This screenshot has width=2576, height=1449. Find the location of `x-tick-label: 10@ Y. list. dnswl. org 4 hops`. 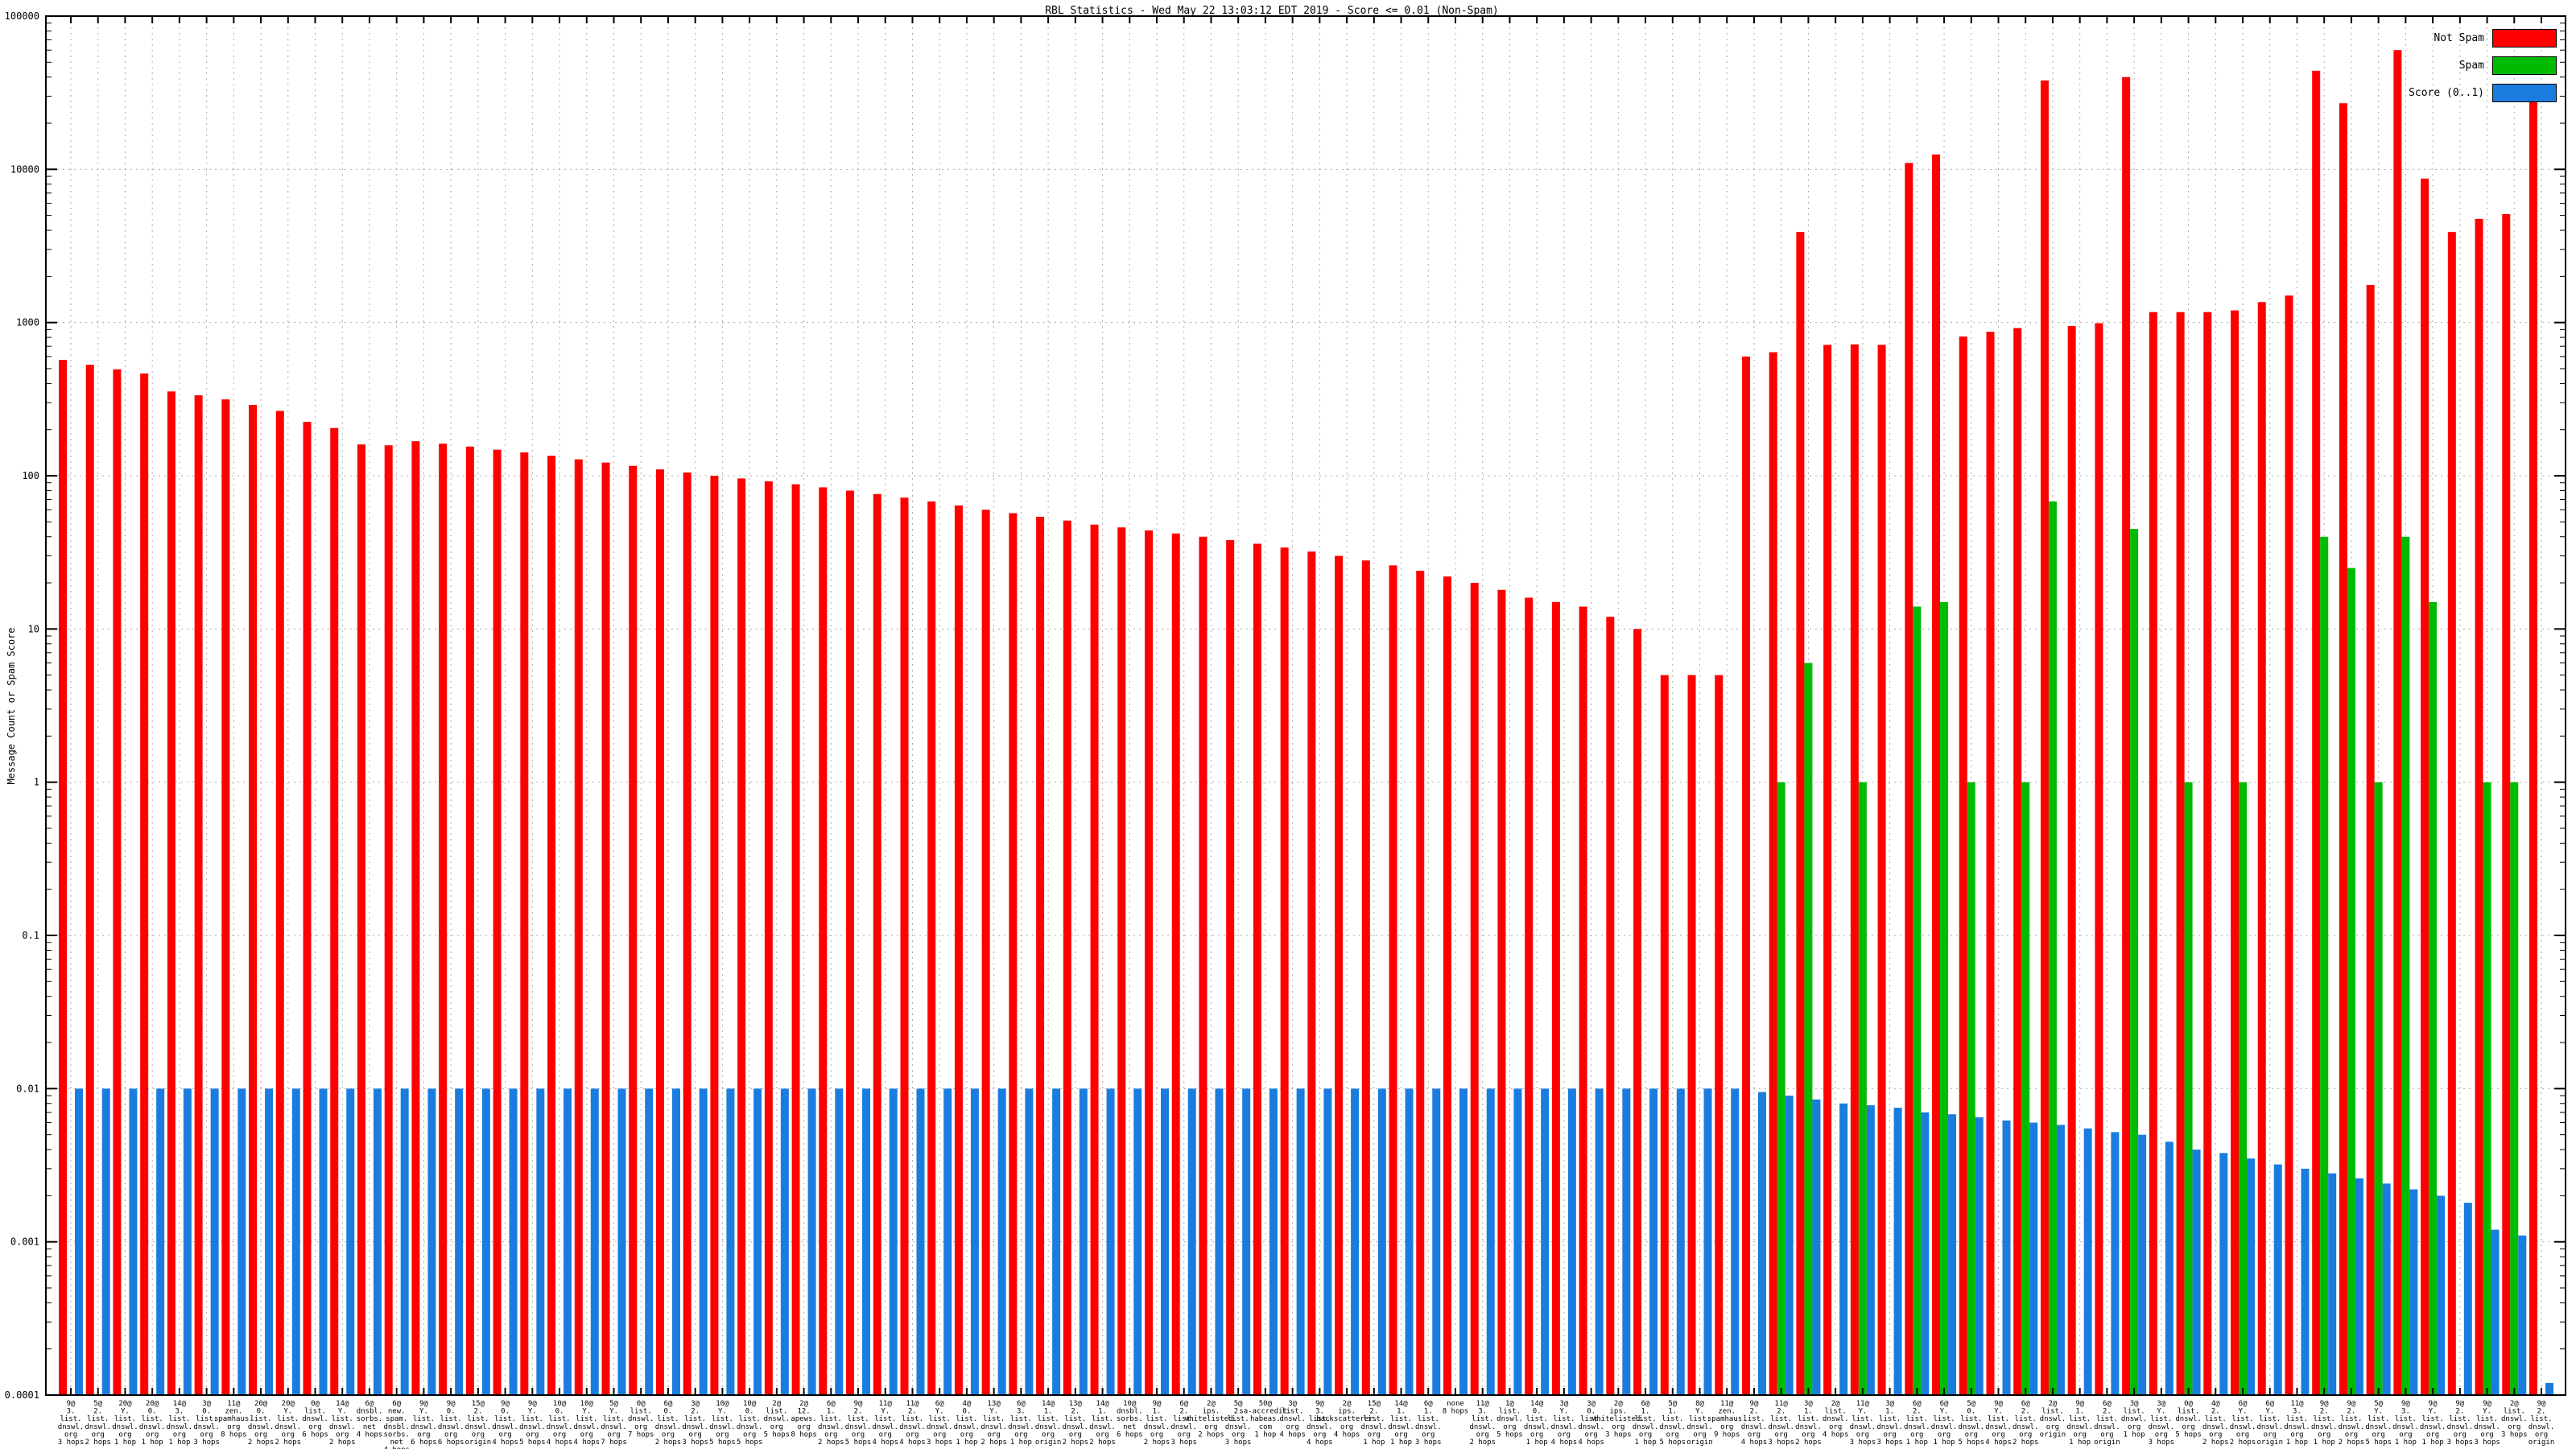

x-tick-label: 10@ Y. list. dnswl. org 4 hops is located at coordinates (587, 1423).